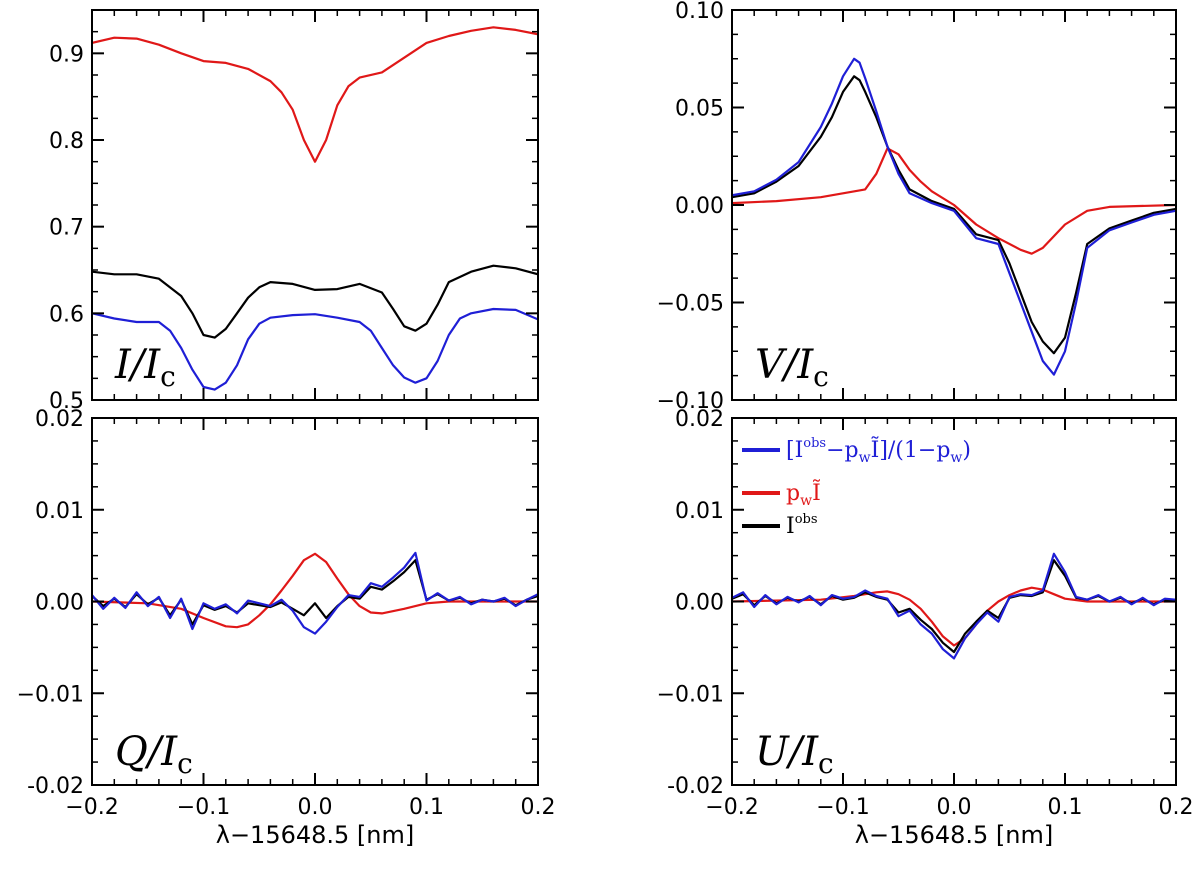 This screenshot has height=870, width=1200. Describe the element at coordinates (154, 754) in the screenshot. I see `panel-label-Q: Q/Ic` at that location.